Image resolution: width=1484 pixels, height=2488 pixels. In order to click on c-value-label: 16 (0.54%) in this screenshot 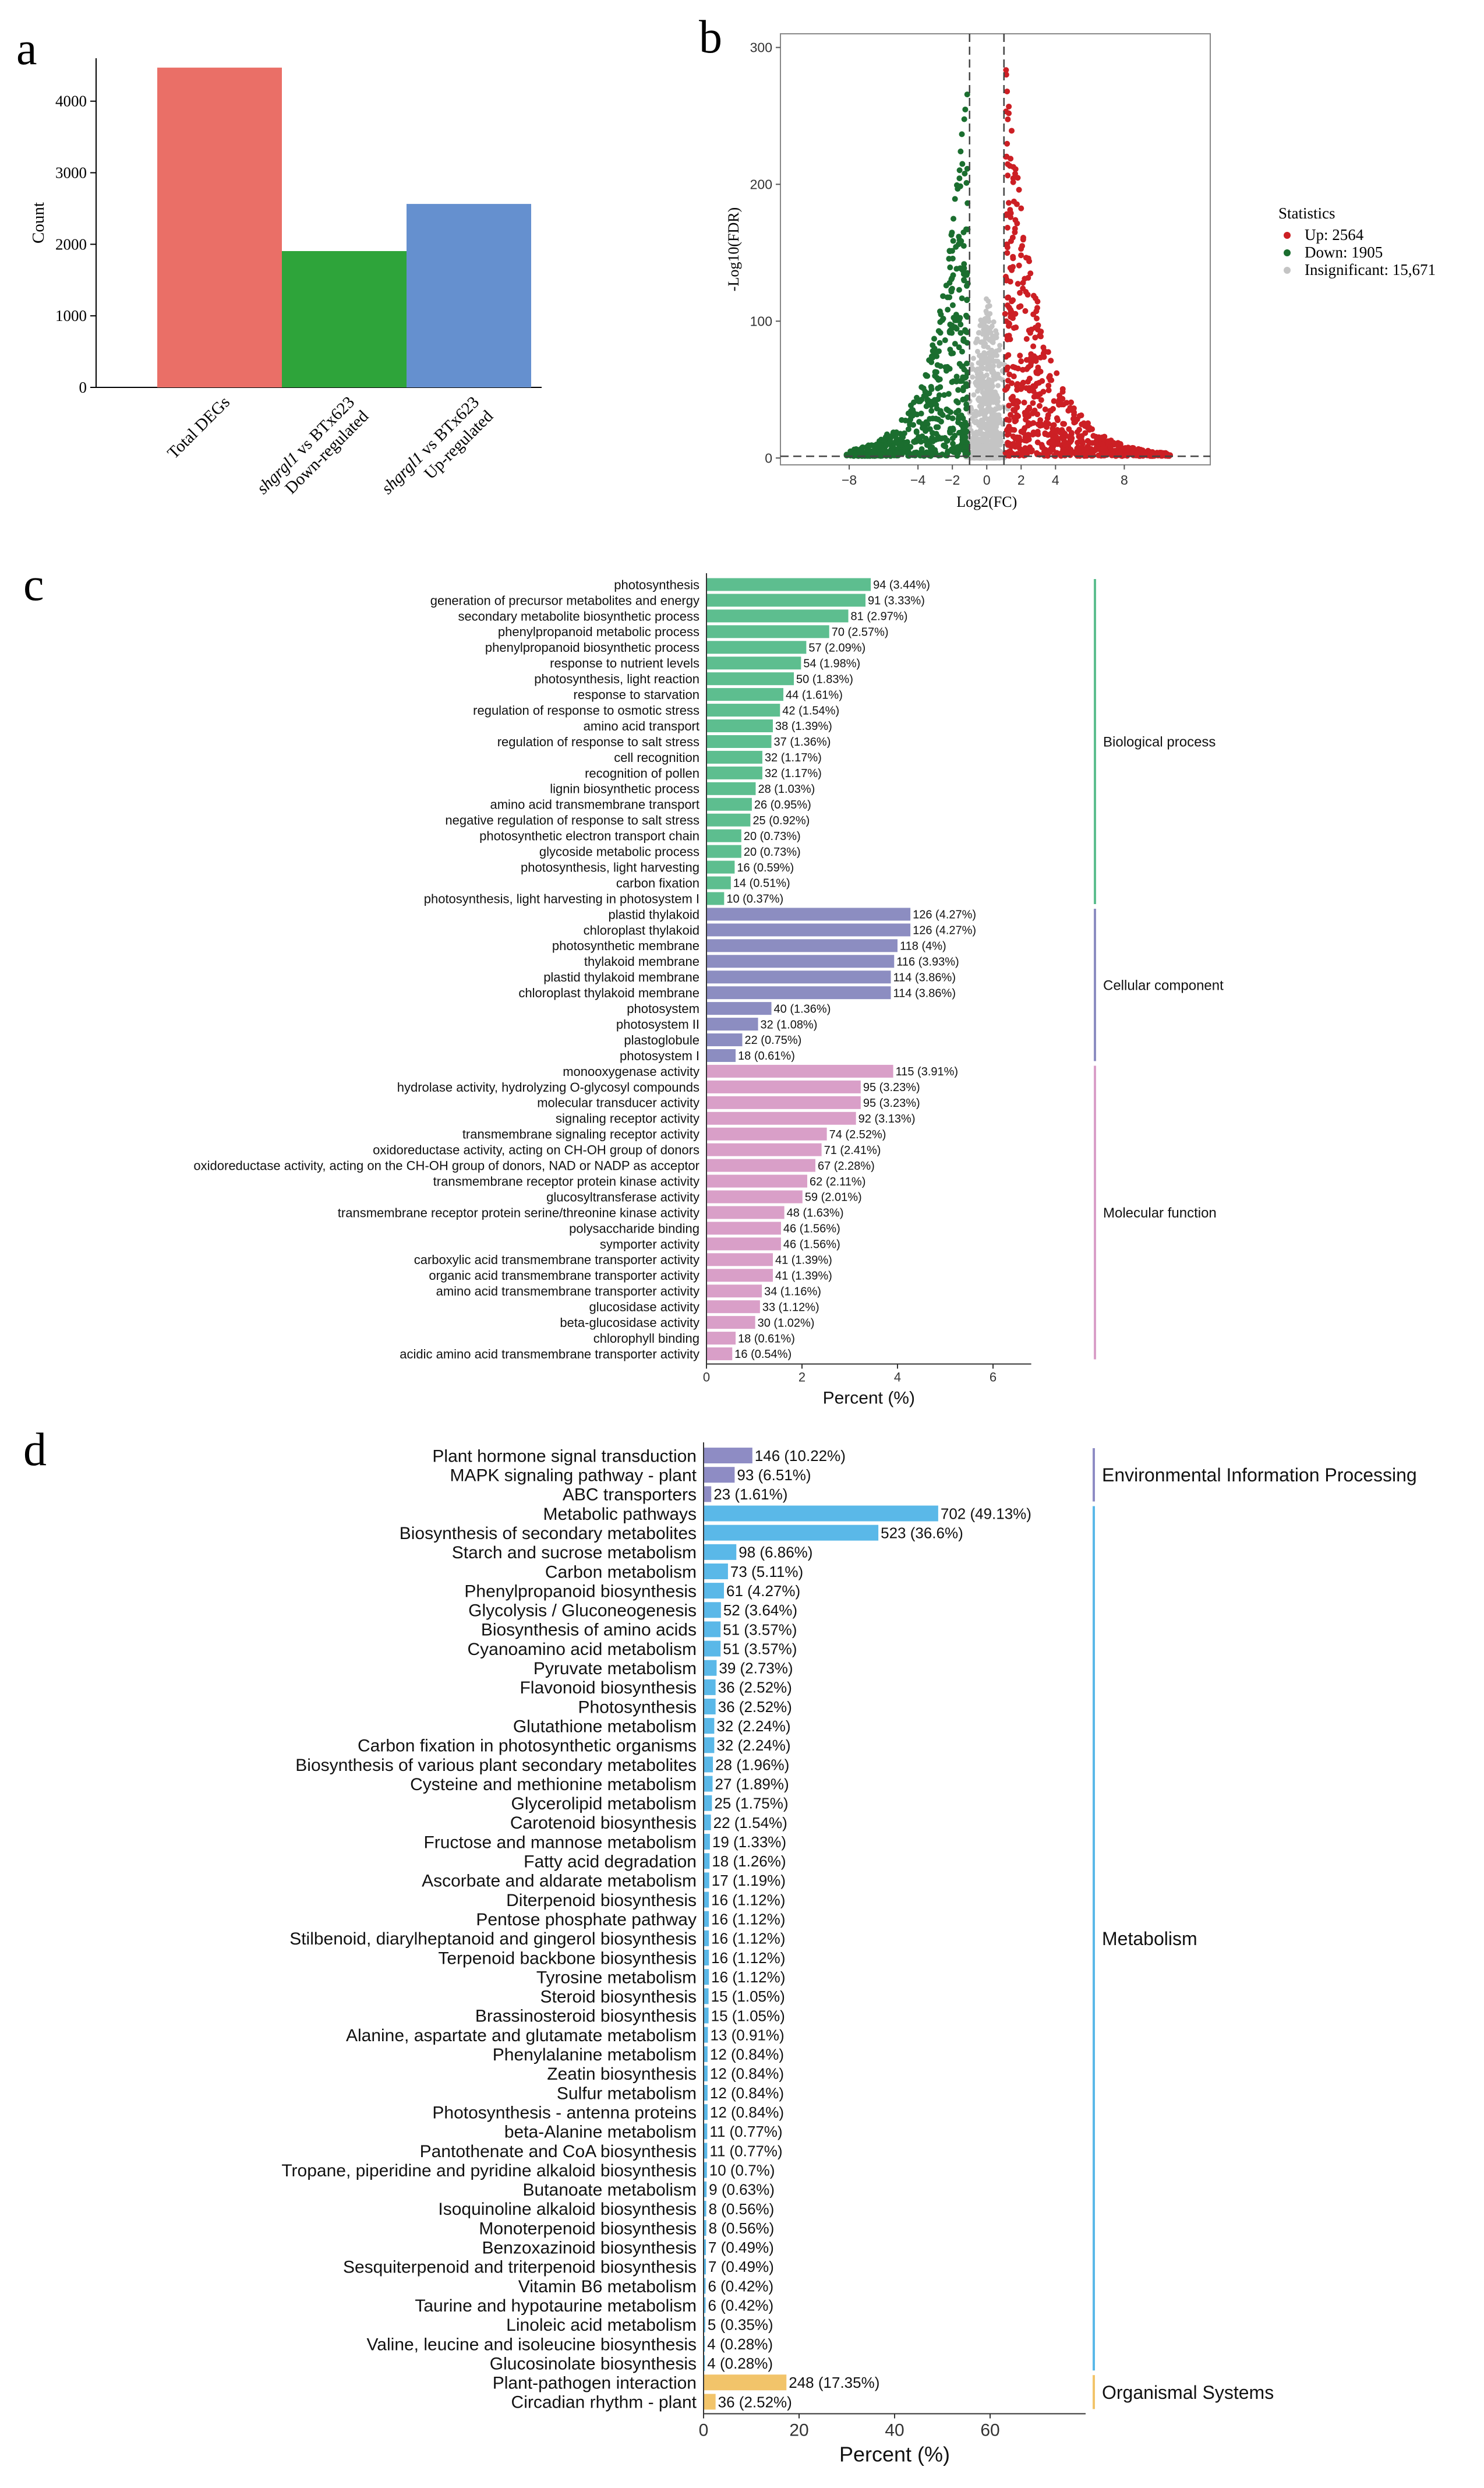, I will do `click(763, 1355)`.